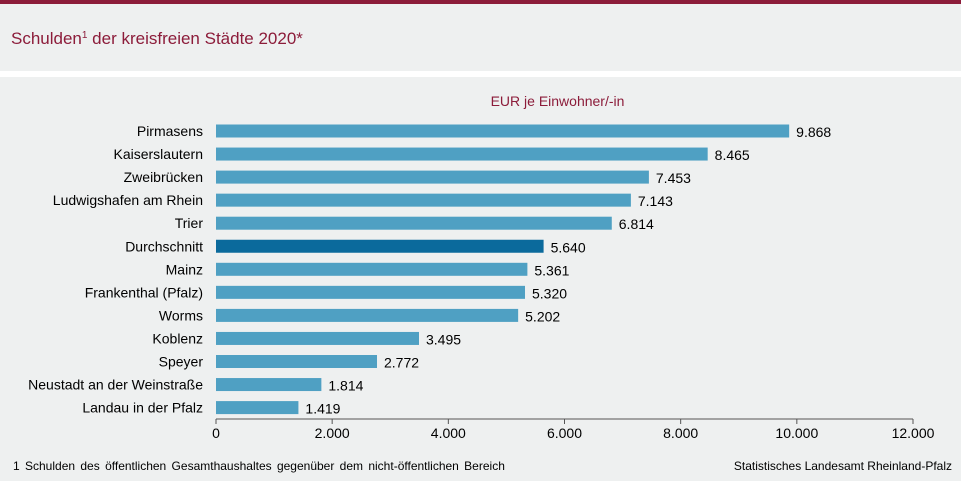 The height and width of the screenshot is (481, 961). Describe the element at coordinates (732, 155) in the screenshot. I see `value-label: 8.465` at that location.